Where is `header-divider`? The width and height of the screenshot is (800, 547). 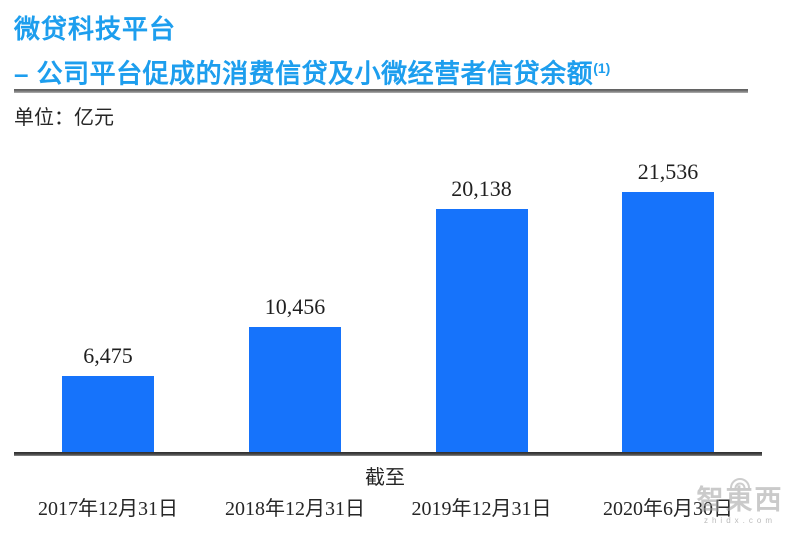 header-divider is located at coordinates (381, 91).